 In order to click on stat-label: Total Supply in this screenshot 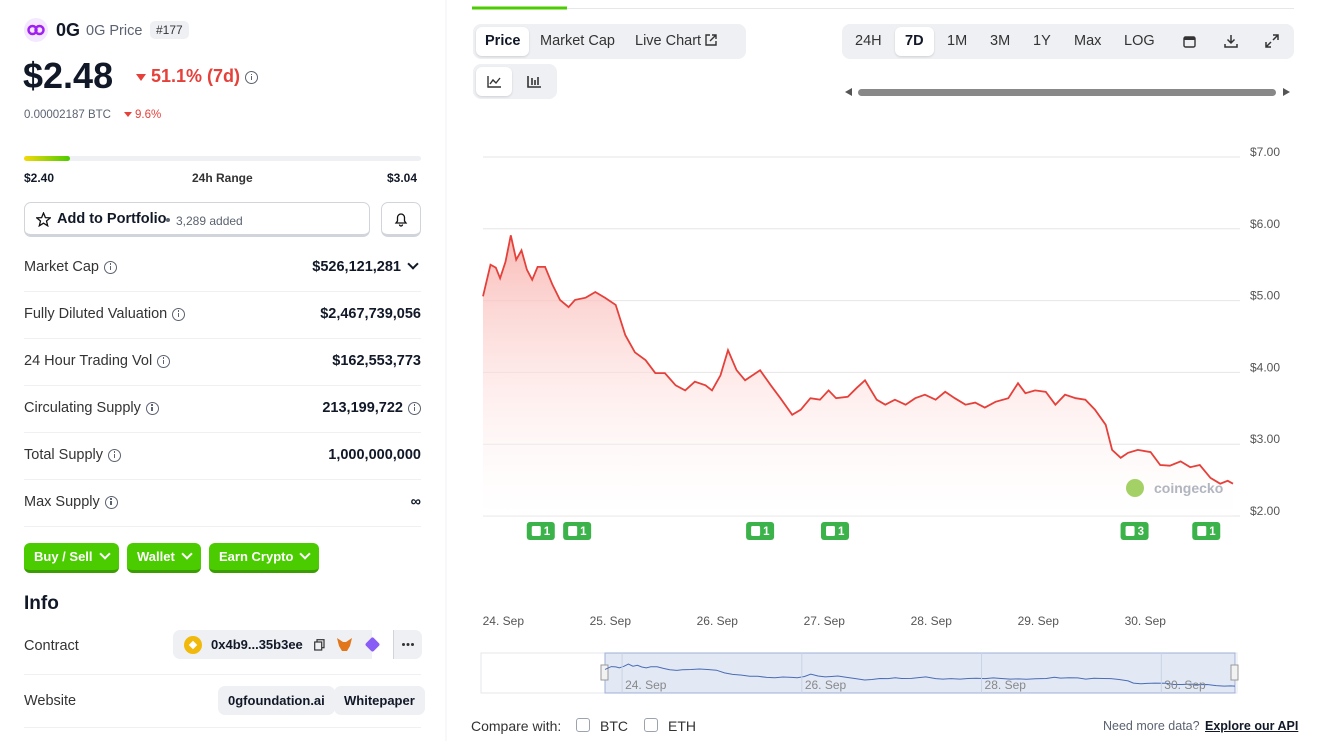, I will do `click(72, 455)`.